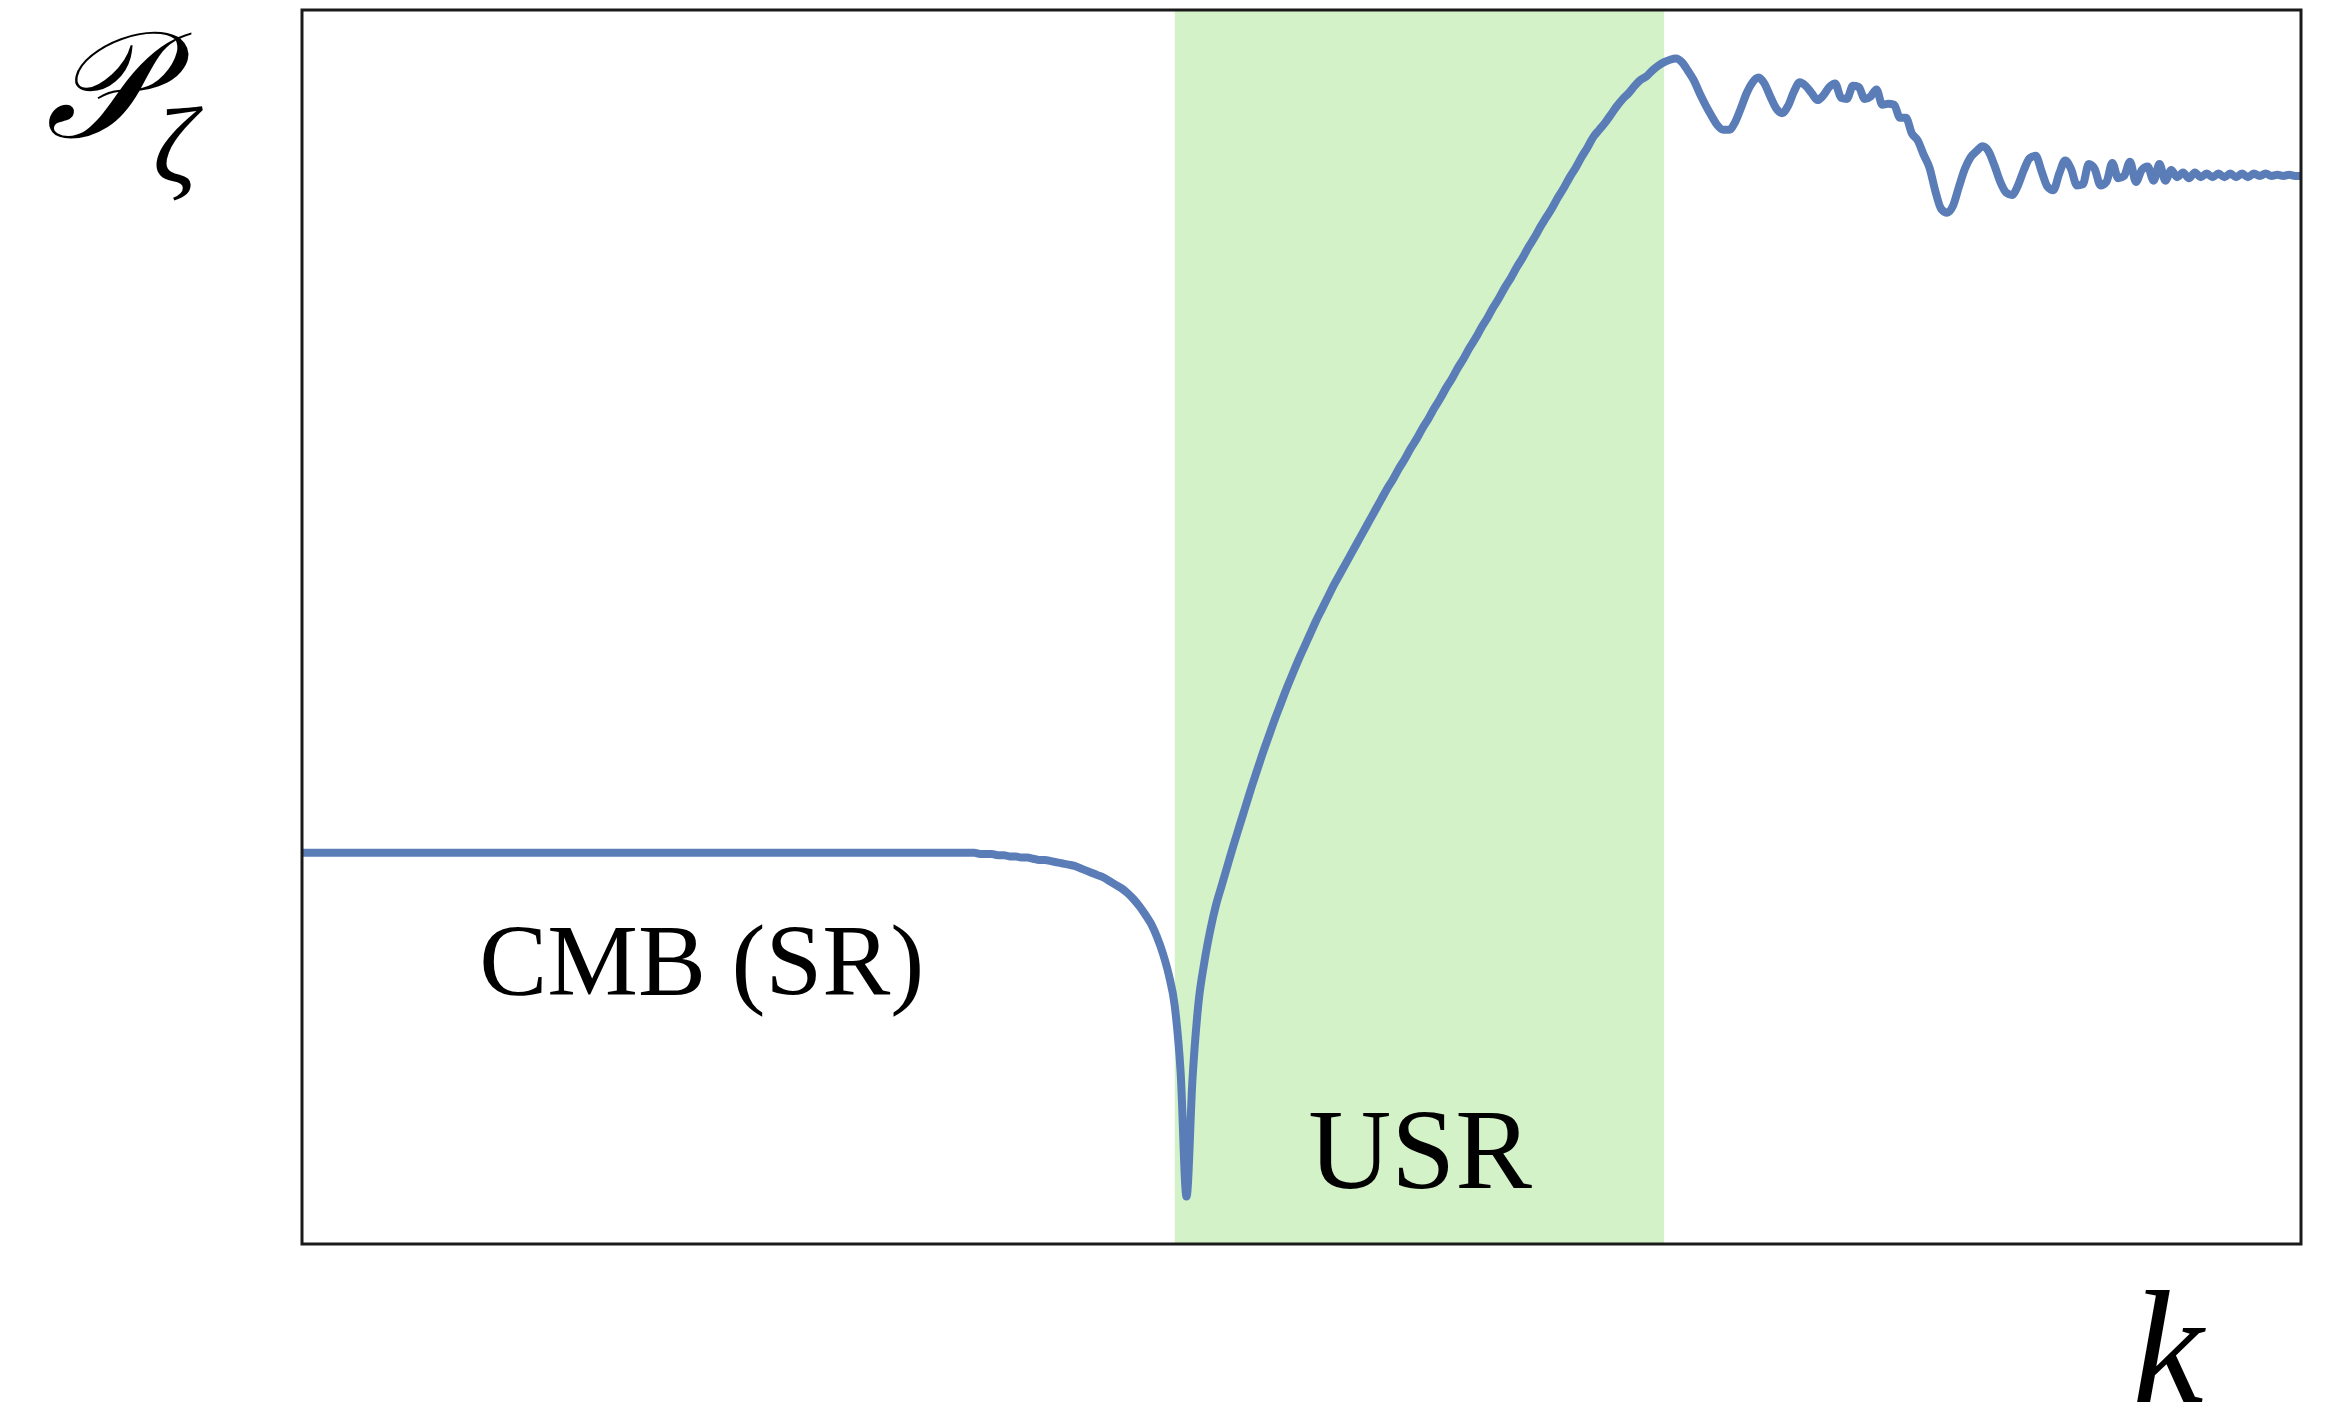 Image resolution: width=2331 pixels, height=1413 pixels. Describe the element at coordinates (702, 960) in the screenshot. I see `annotation: CMB (SR)` at that location.